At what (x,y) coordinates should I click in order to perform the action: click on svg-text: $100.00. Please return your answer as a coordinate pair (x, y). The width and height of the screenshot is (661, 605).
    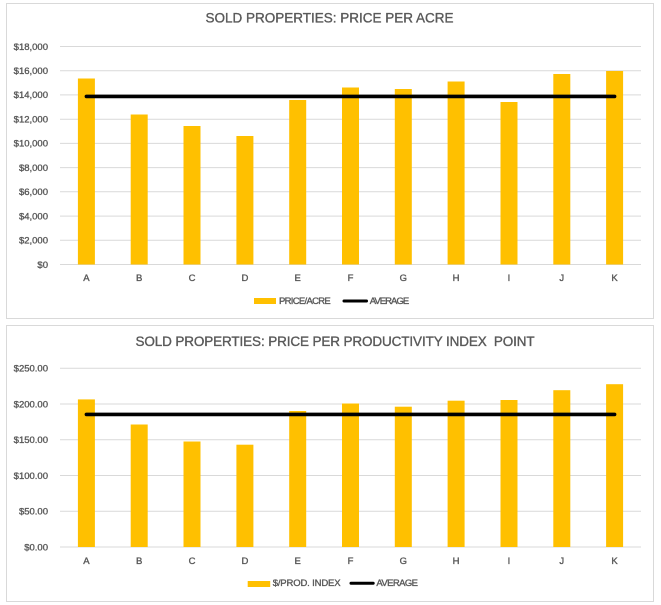
    Looking at the image, I should click on (31, 476).